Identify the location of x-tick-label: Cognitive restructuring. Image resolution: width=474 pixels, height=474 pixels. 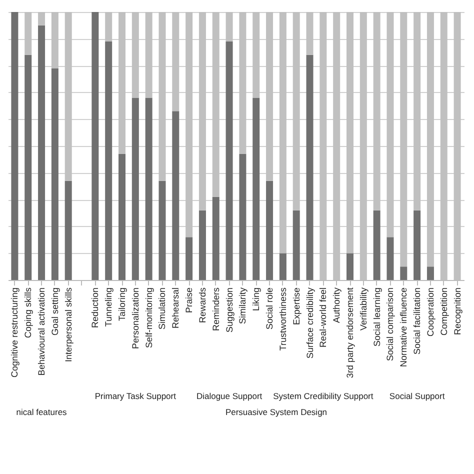
(15, 333).